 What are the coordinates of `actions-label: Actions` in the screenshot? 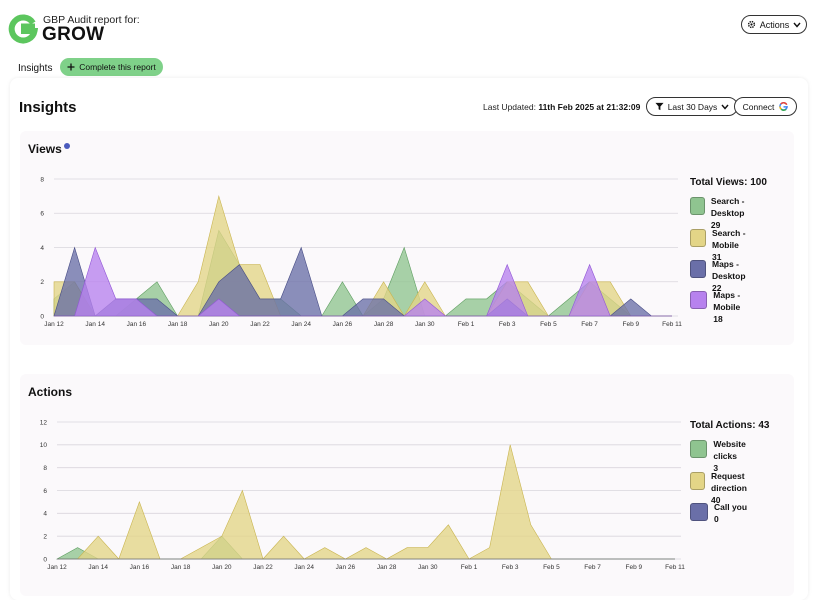 It's located at (774, 24).